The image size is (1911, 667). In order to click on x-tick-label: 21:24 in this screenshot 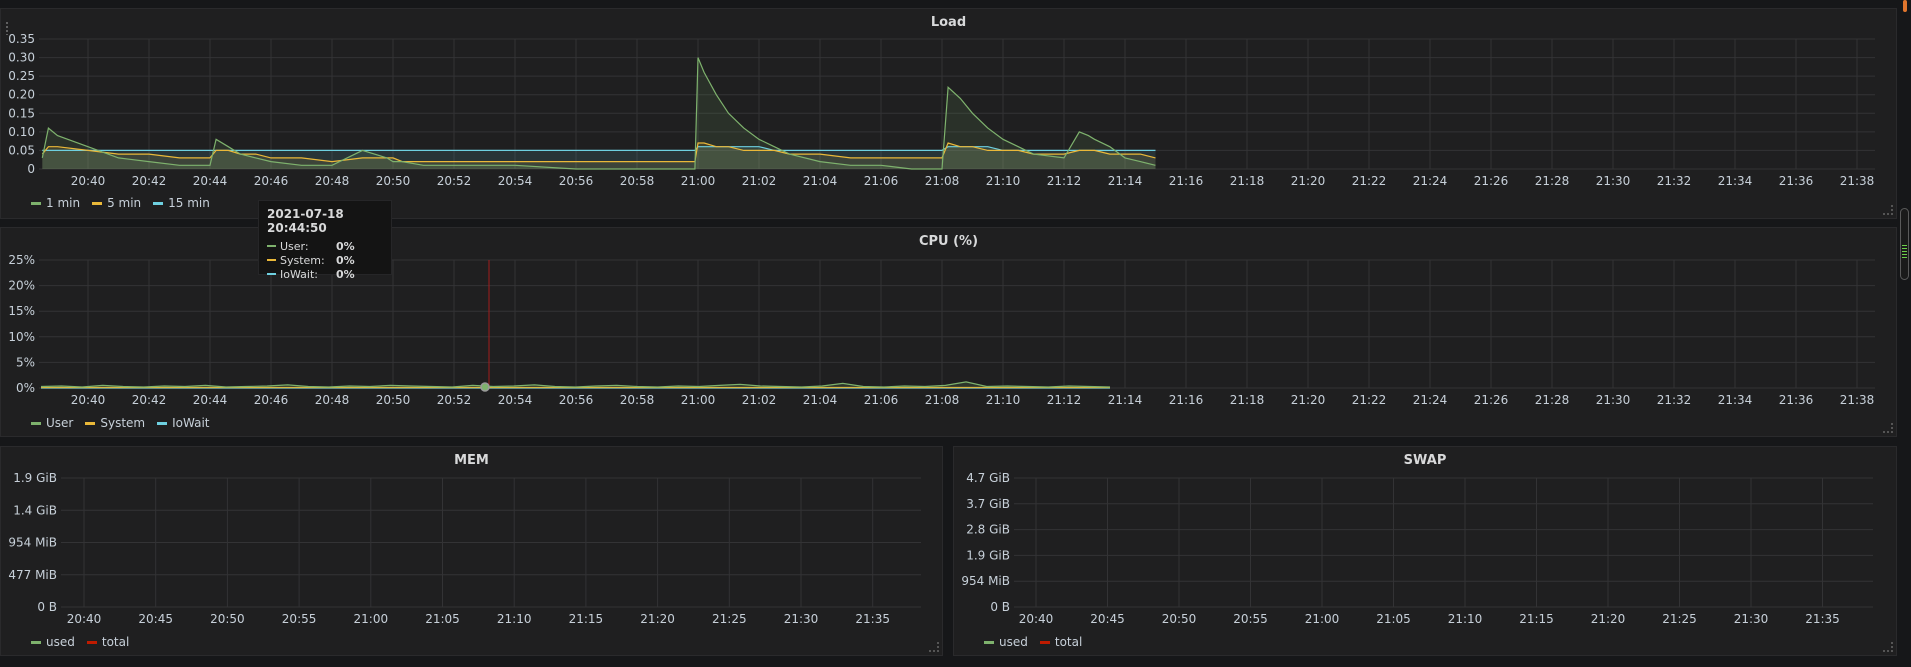, I will do `click(1430, 181)`.